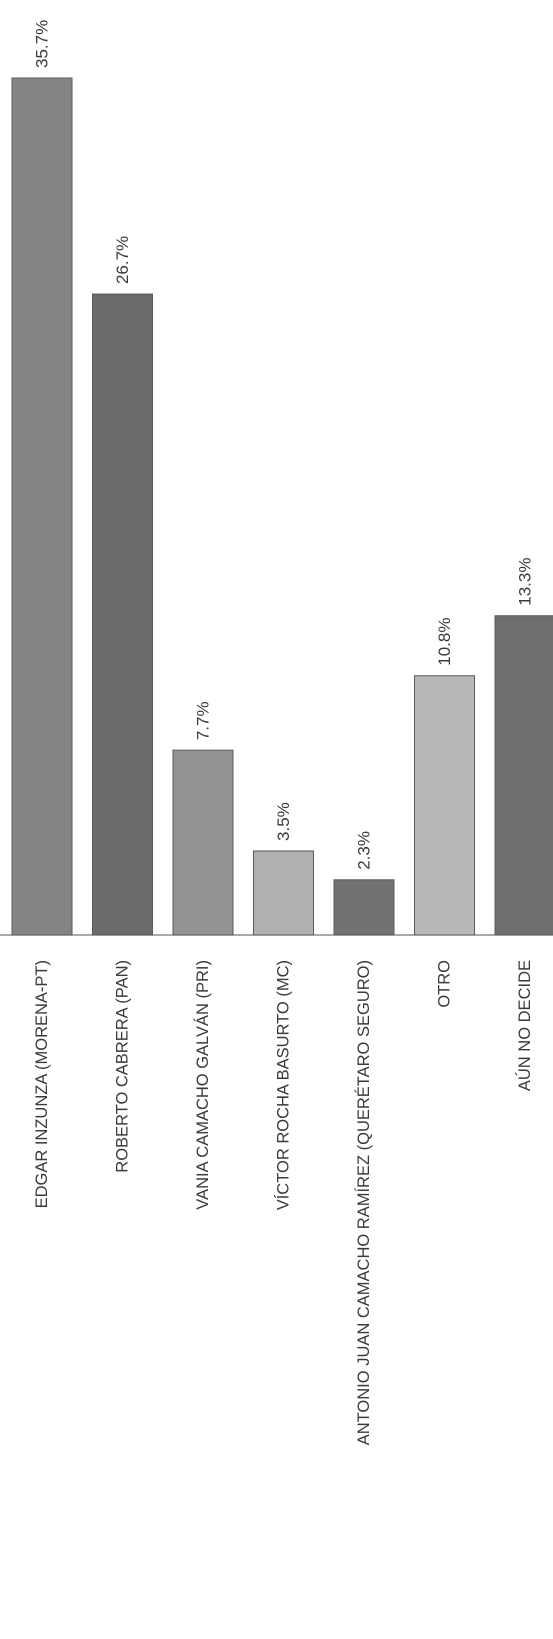 This screenshot has width=553, height=1639. Describe the element at coordinates (364, 850) in the screenshot. I see `value-label-5: 2.3%` at that location.